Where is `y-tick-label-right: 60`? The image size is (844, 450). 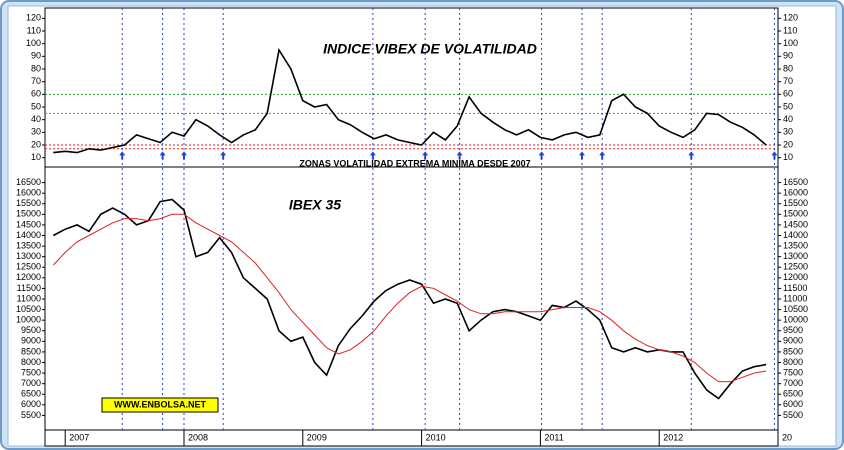
y-tick-label-right: 60 is located at coordinates (788, 94).